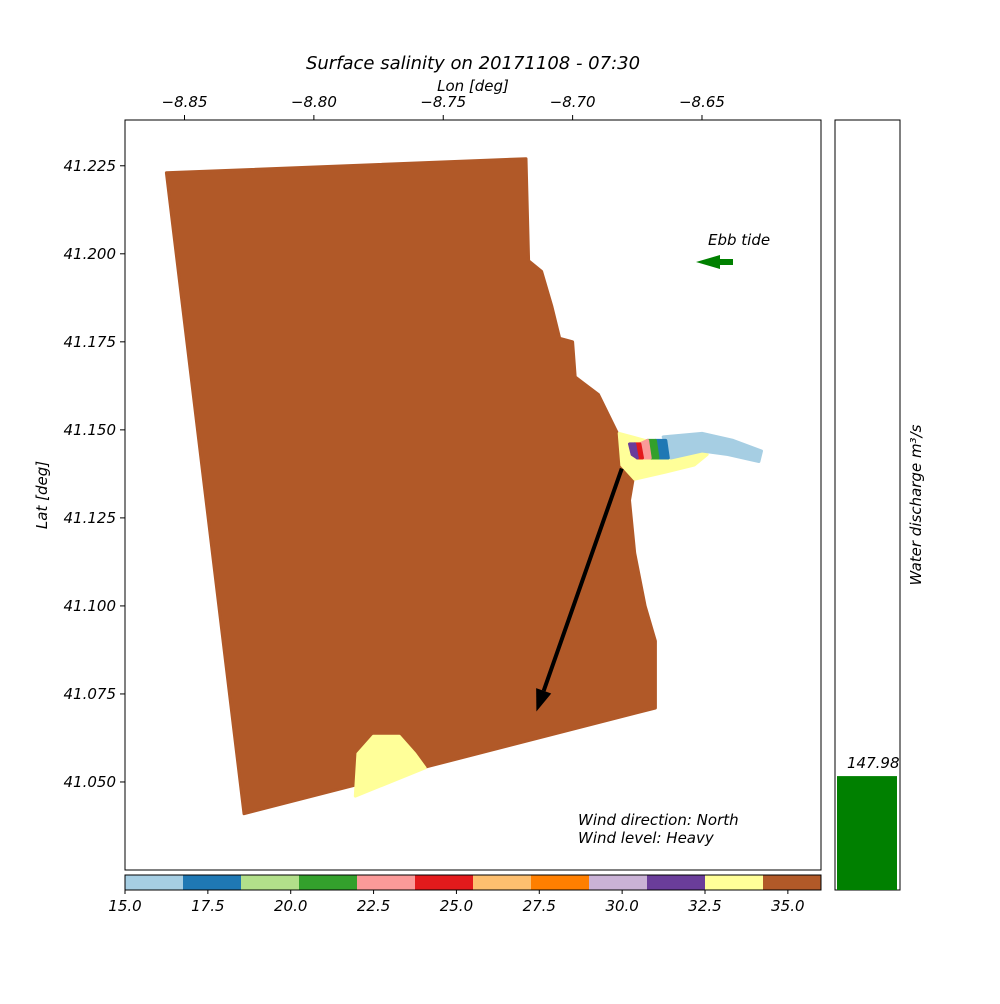 This screenshot has width=1000, height=1004. Describe the element at coordinates (443, 102) in the screenshot. I see `x-tick-label: −8.75` at that location.